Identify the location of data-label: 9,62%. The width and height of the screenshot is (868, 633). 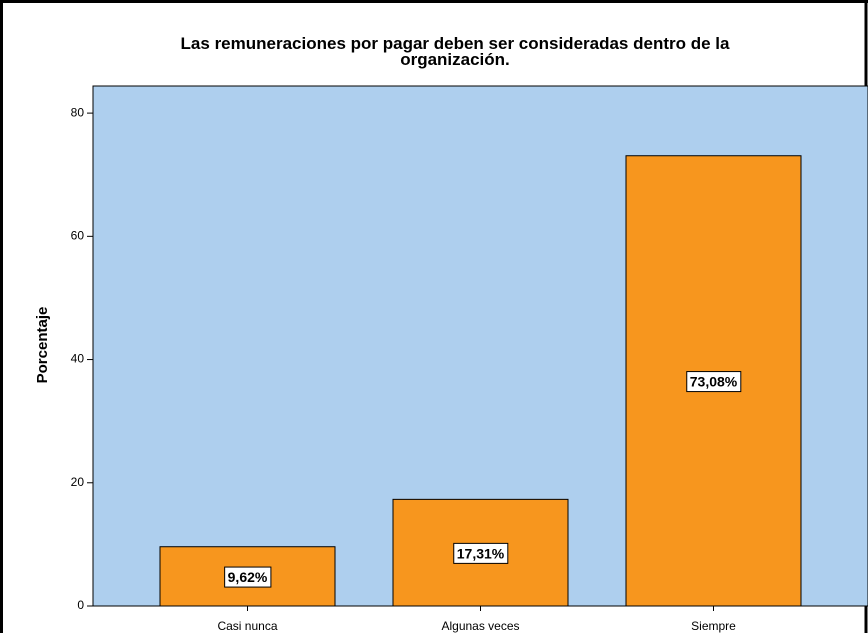
(248, 577).